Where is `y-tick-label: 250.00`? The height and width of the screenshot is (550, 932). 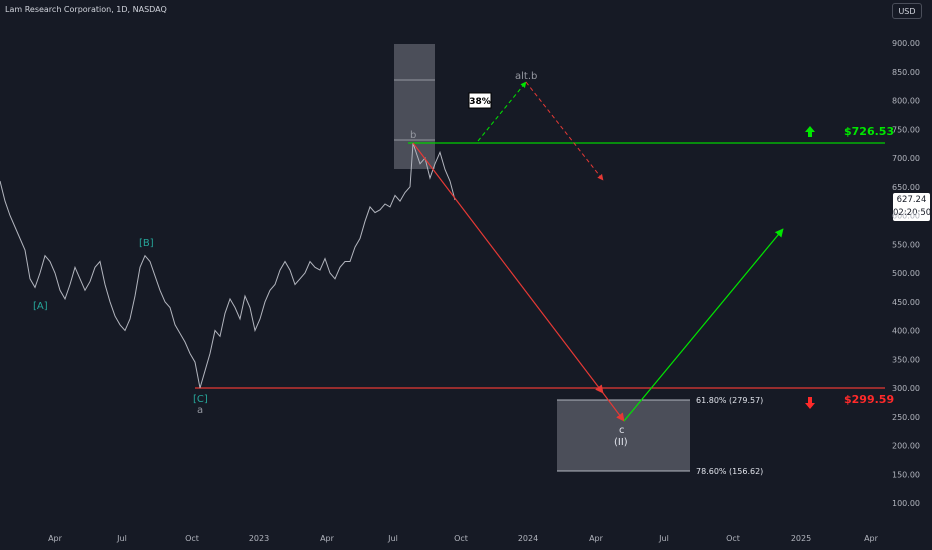 y-tick-label: 250.00 is located at coordinates (906, 417).